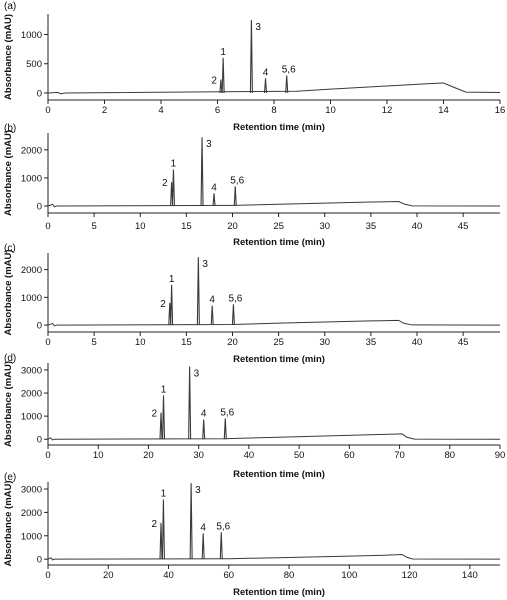 The width and height of the screenshot is (507, 600). What do you see at coordinates (186, 342) in the screenshot?
I see `x-tick-label: 15` at bounding box center [186, 342].